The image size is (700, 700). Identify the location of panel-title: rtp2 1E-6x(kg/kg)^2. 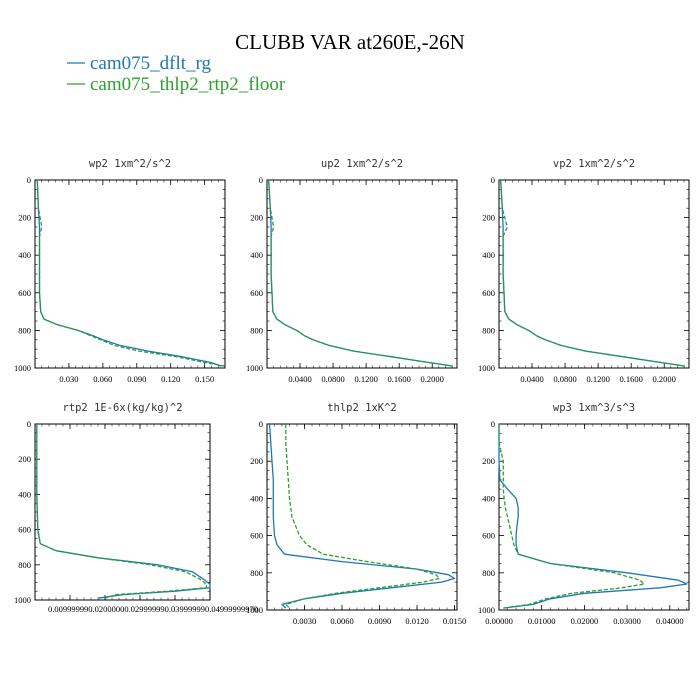
(122, 408).